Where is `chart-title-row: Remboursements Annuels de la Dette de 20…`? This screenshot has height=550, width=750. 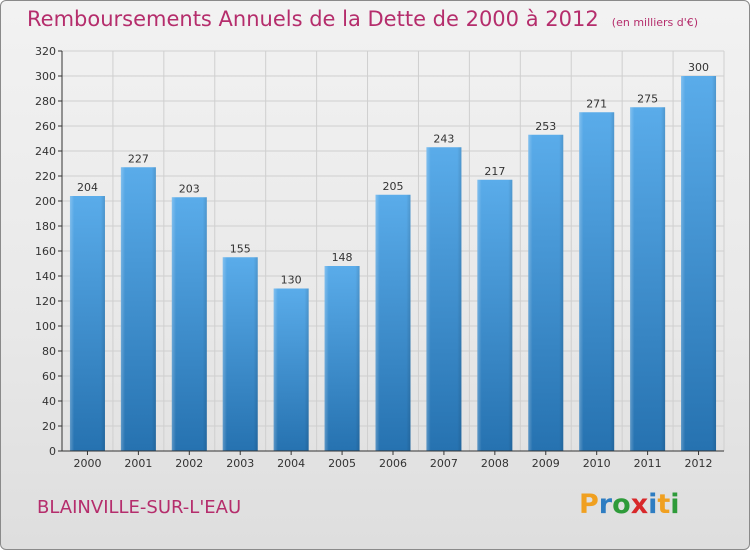 chart-title-row: Remboursements Annuels de la Dette de 20… is located at coordinates (362, 19).